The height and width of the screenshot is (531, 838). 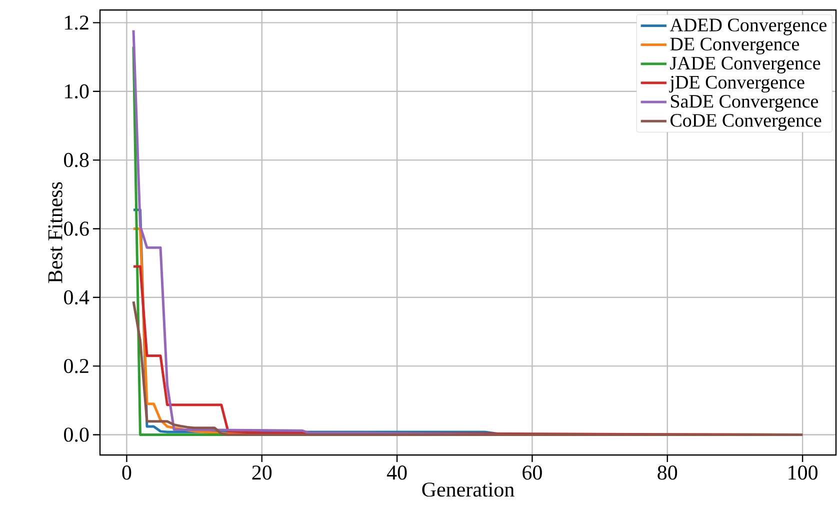 What do you see at coordinates (396, 473) in the screenshot?
I see `x-tick-label: 40` at bounding box center [396, 473].